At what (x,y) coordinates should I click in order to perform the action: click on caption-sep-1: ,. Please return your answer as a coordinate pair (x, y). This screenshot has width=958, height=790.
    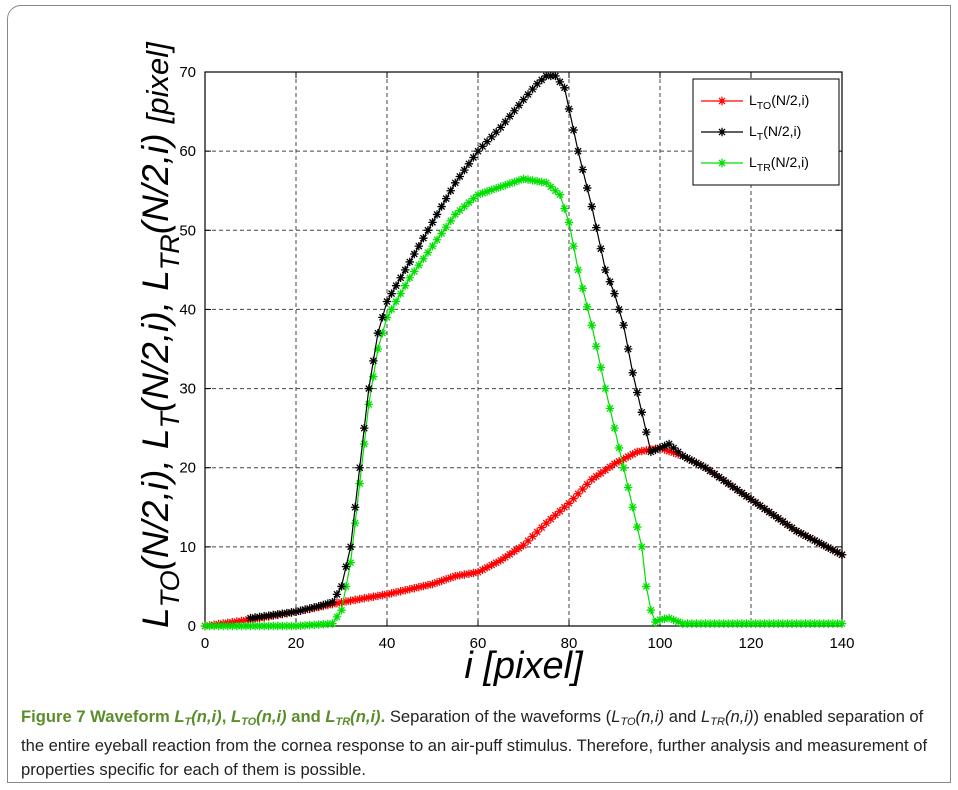
    Looking at the image, I should click on (224, 716).